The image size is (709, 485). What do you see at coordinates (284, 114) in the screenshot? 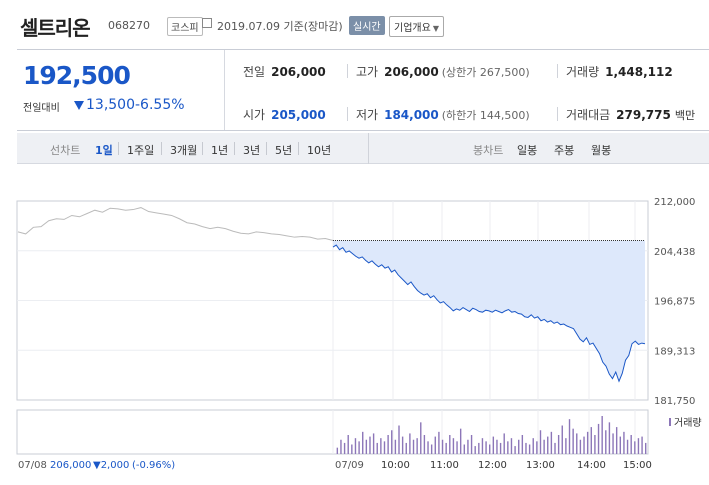
I see `open-stat: 시가 205,000` at bounding box center [284, 114].